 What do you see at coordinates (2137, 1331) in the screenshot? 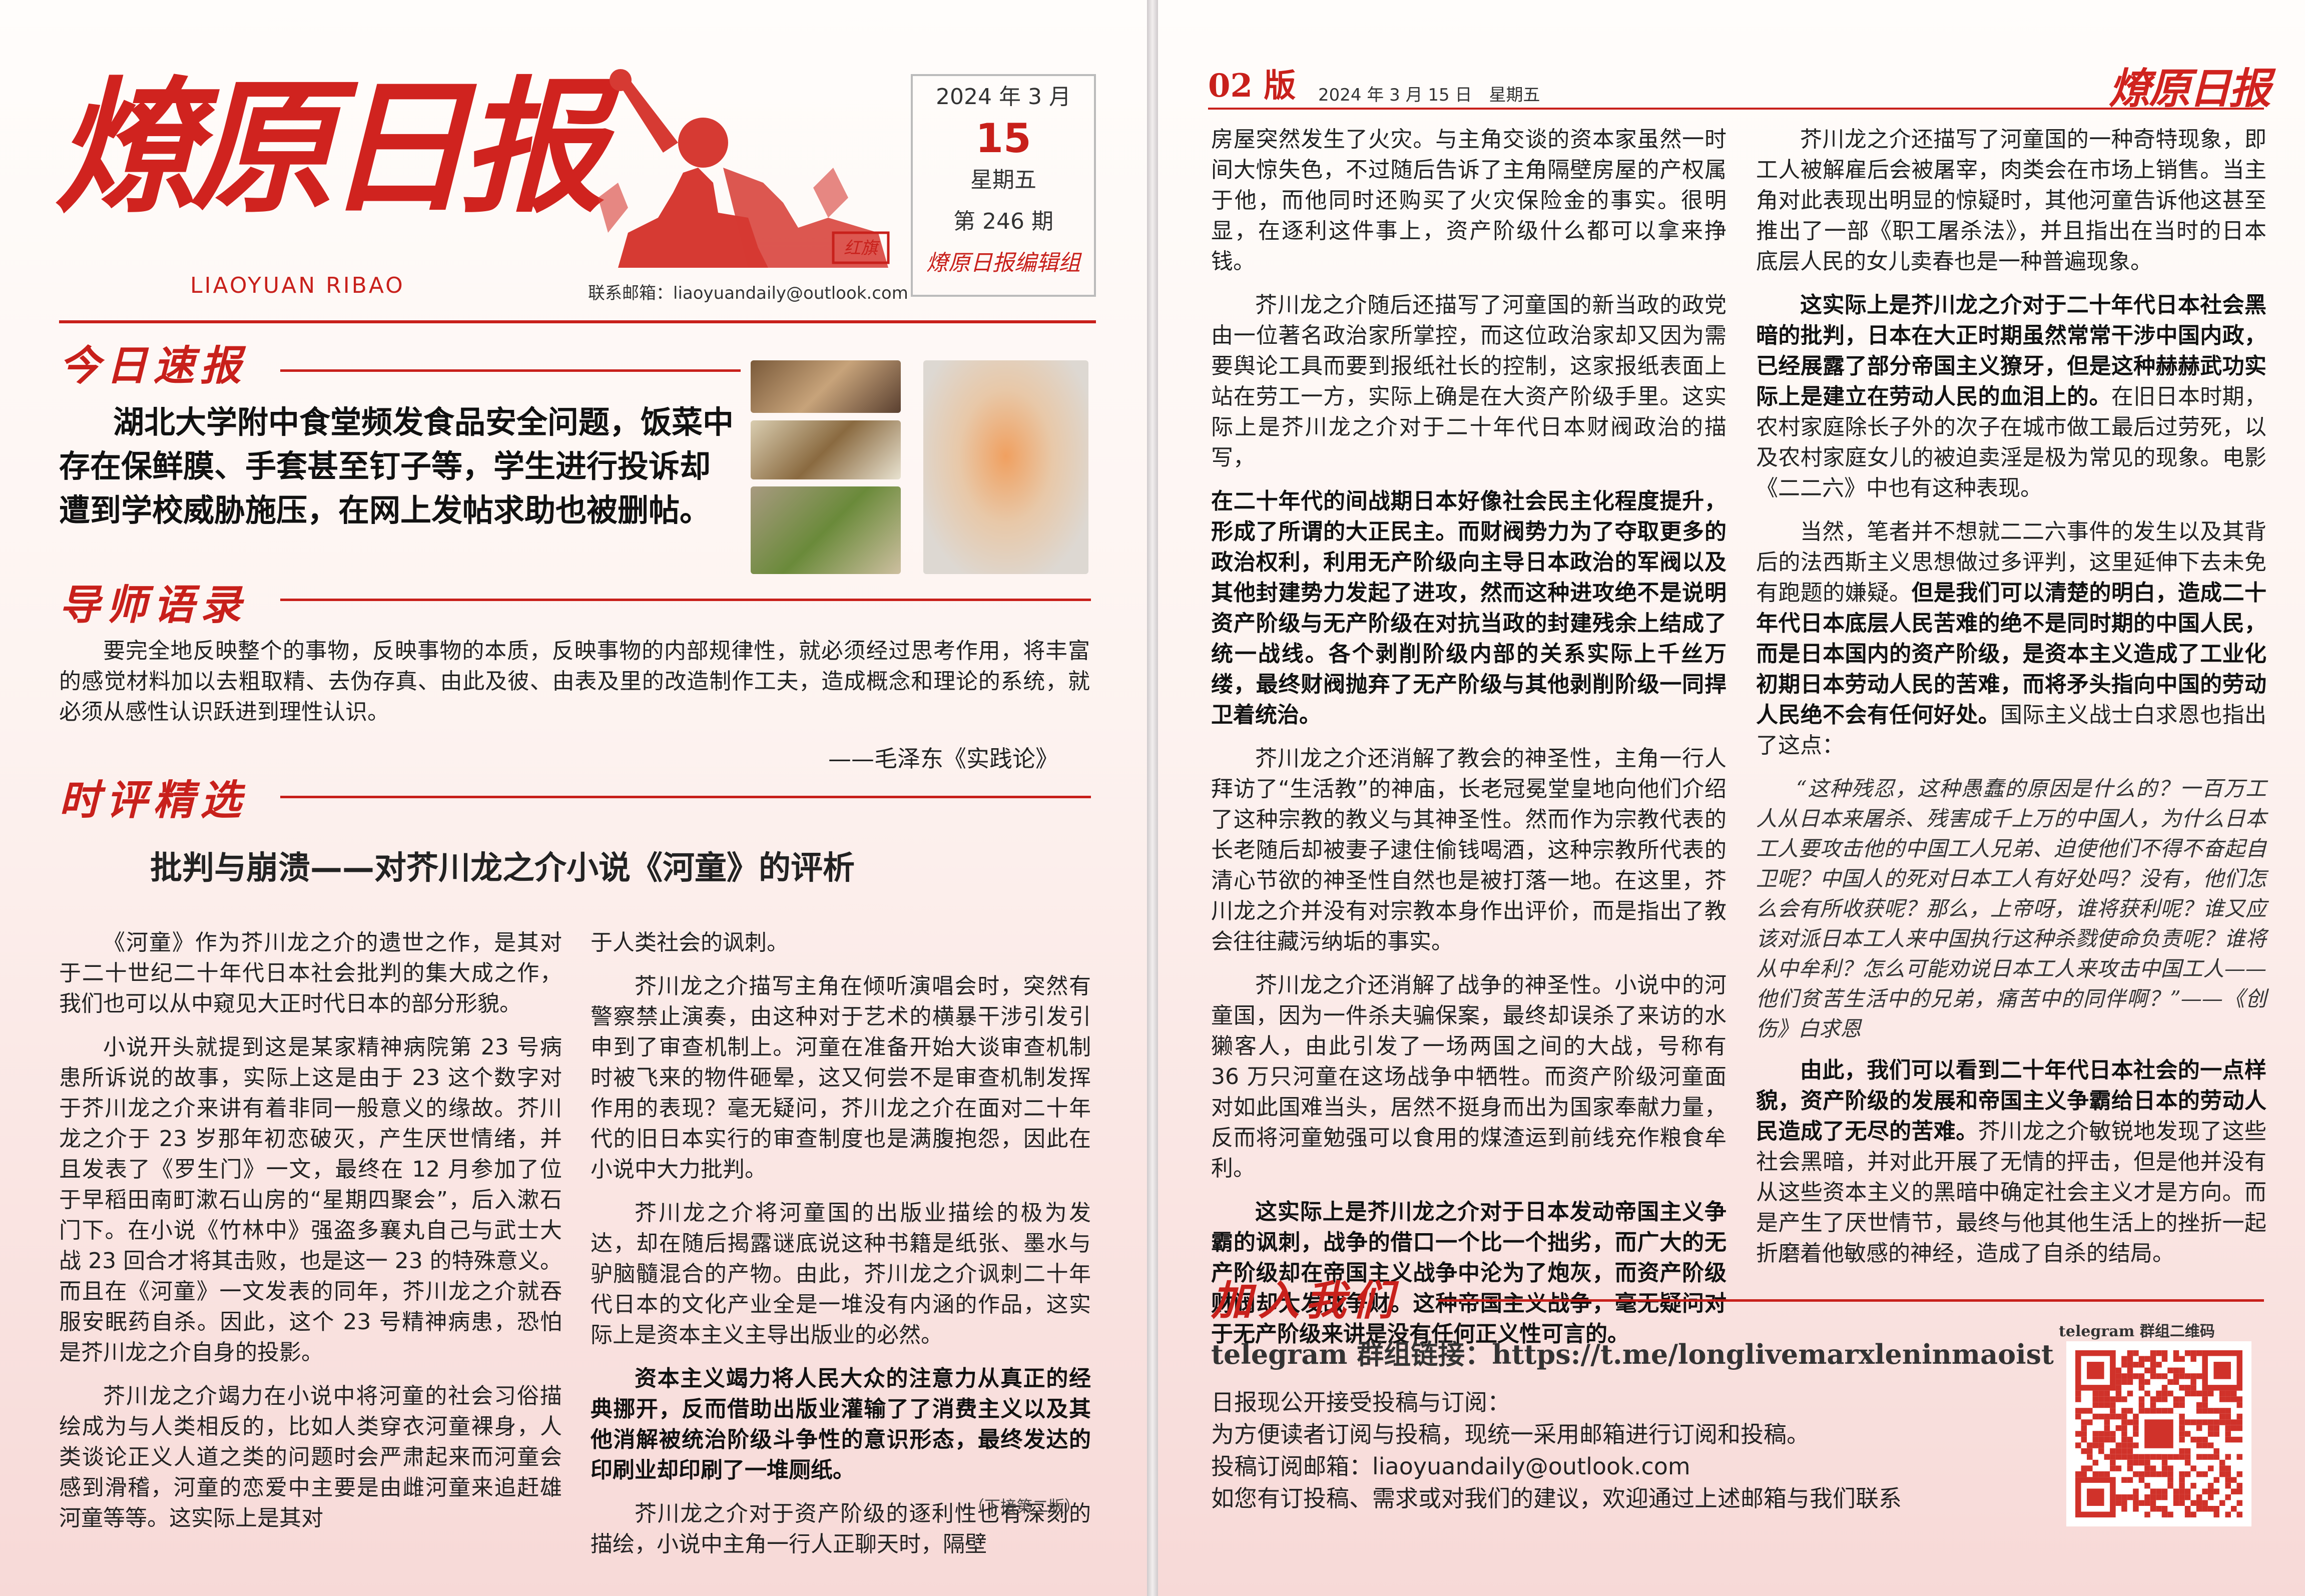
I see `qr-label: telegram 群组二维码` at bounding box center [2137, 1331].